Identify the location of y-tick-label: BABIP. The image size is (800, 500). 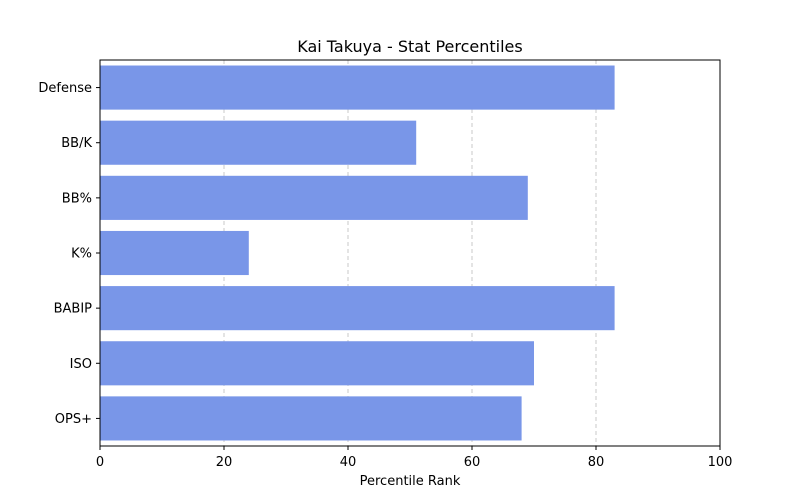
(73, 309).